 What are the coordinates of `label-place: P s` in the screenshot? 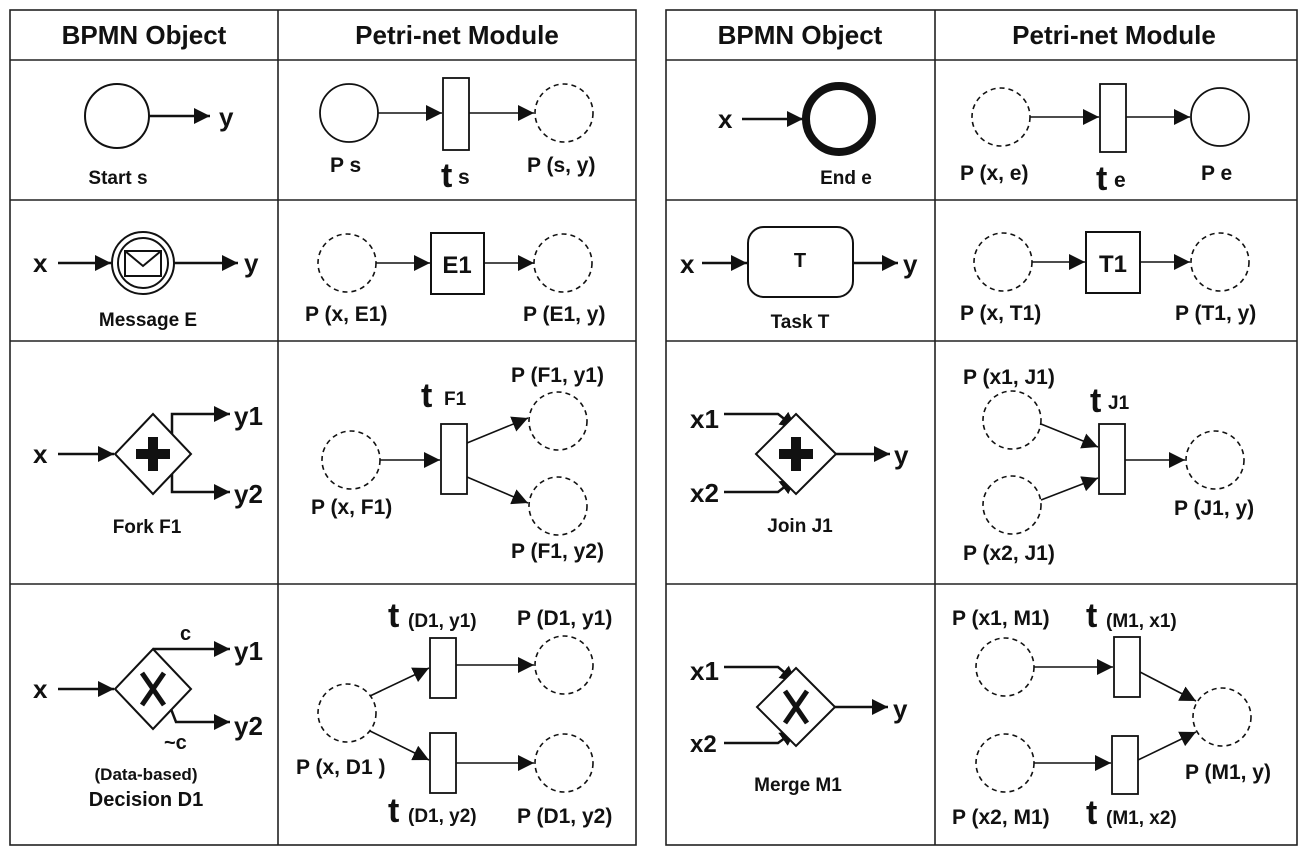 It's located at (345, 165).